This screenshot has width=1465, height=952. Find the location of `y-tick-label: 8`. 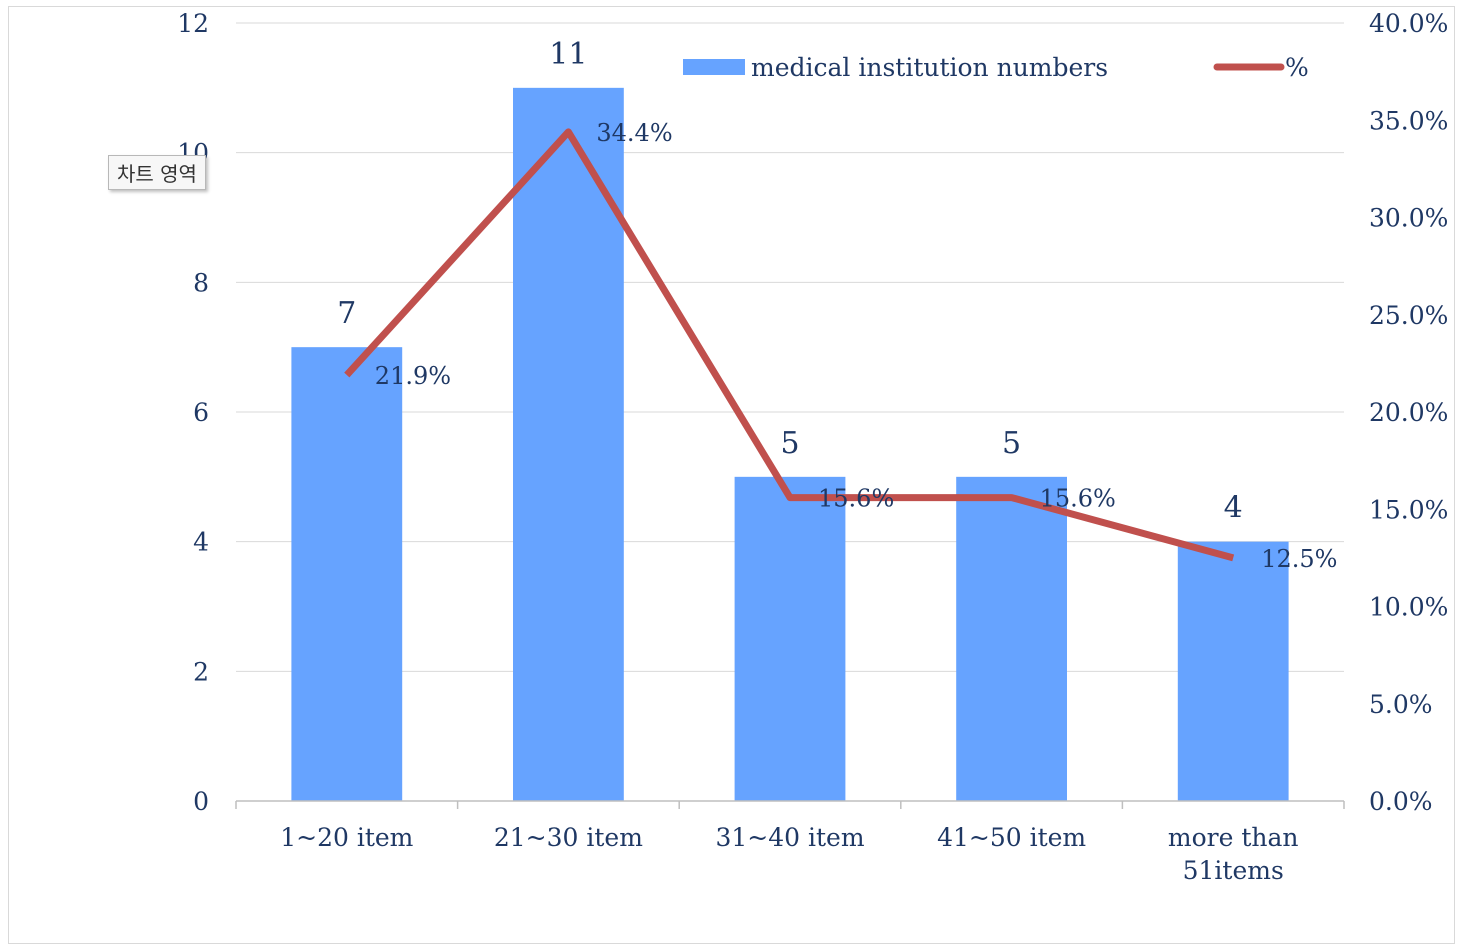

y-tick-label: 8 is located at coordinates (201, 282).